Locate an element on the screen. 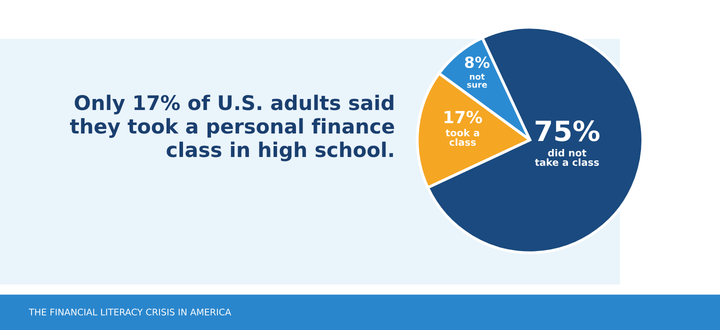  slice-label: did not take a class is located at coordinates (566, 157).